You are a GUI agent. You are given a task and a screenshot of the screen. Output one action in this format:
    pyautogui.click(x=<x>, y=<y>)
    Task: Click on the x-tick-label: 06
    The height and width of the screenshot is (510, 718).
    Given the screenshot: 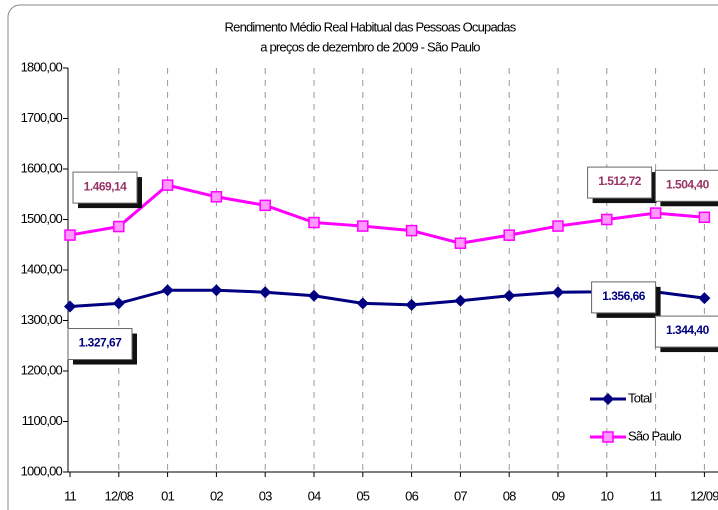 What is the action you would take?
    pyautogui.click(x=411, y=495)
    